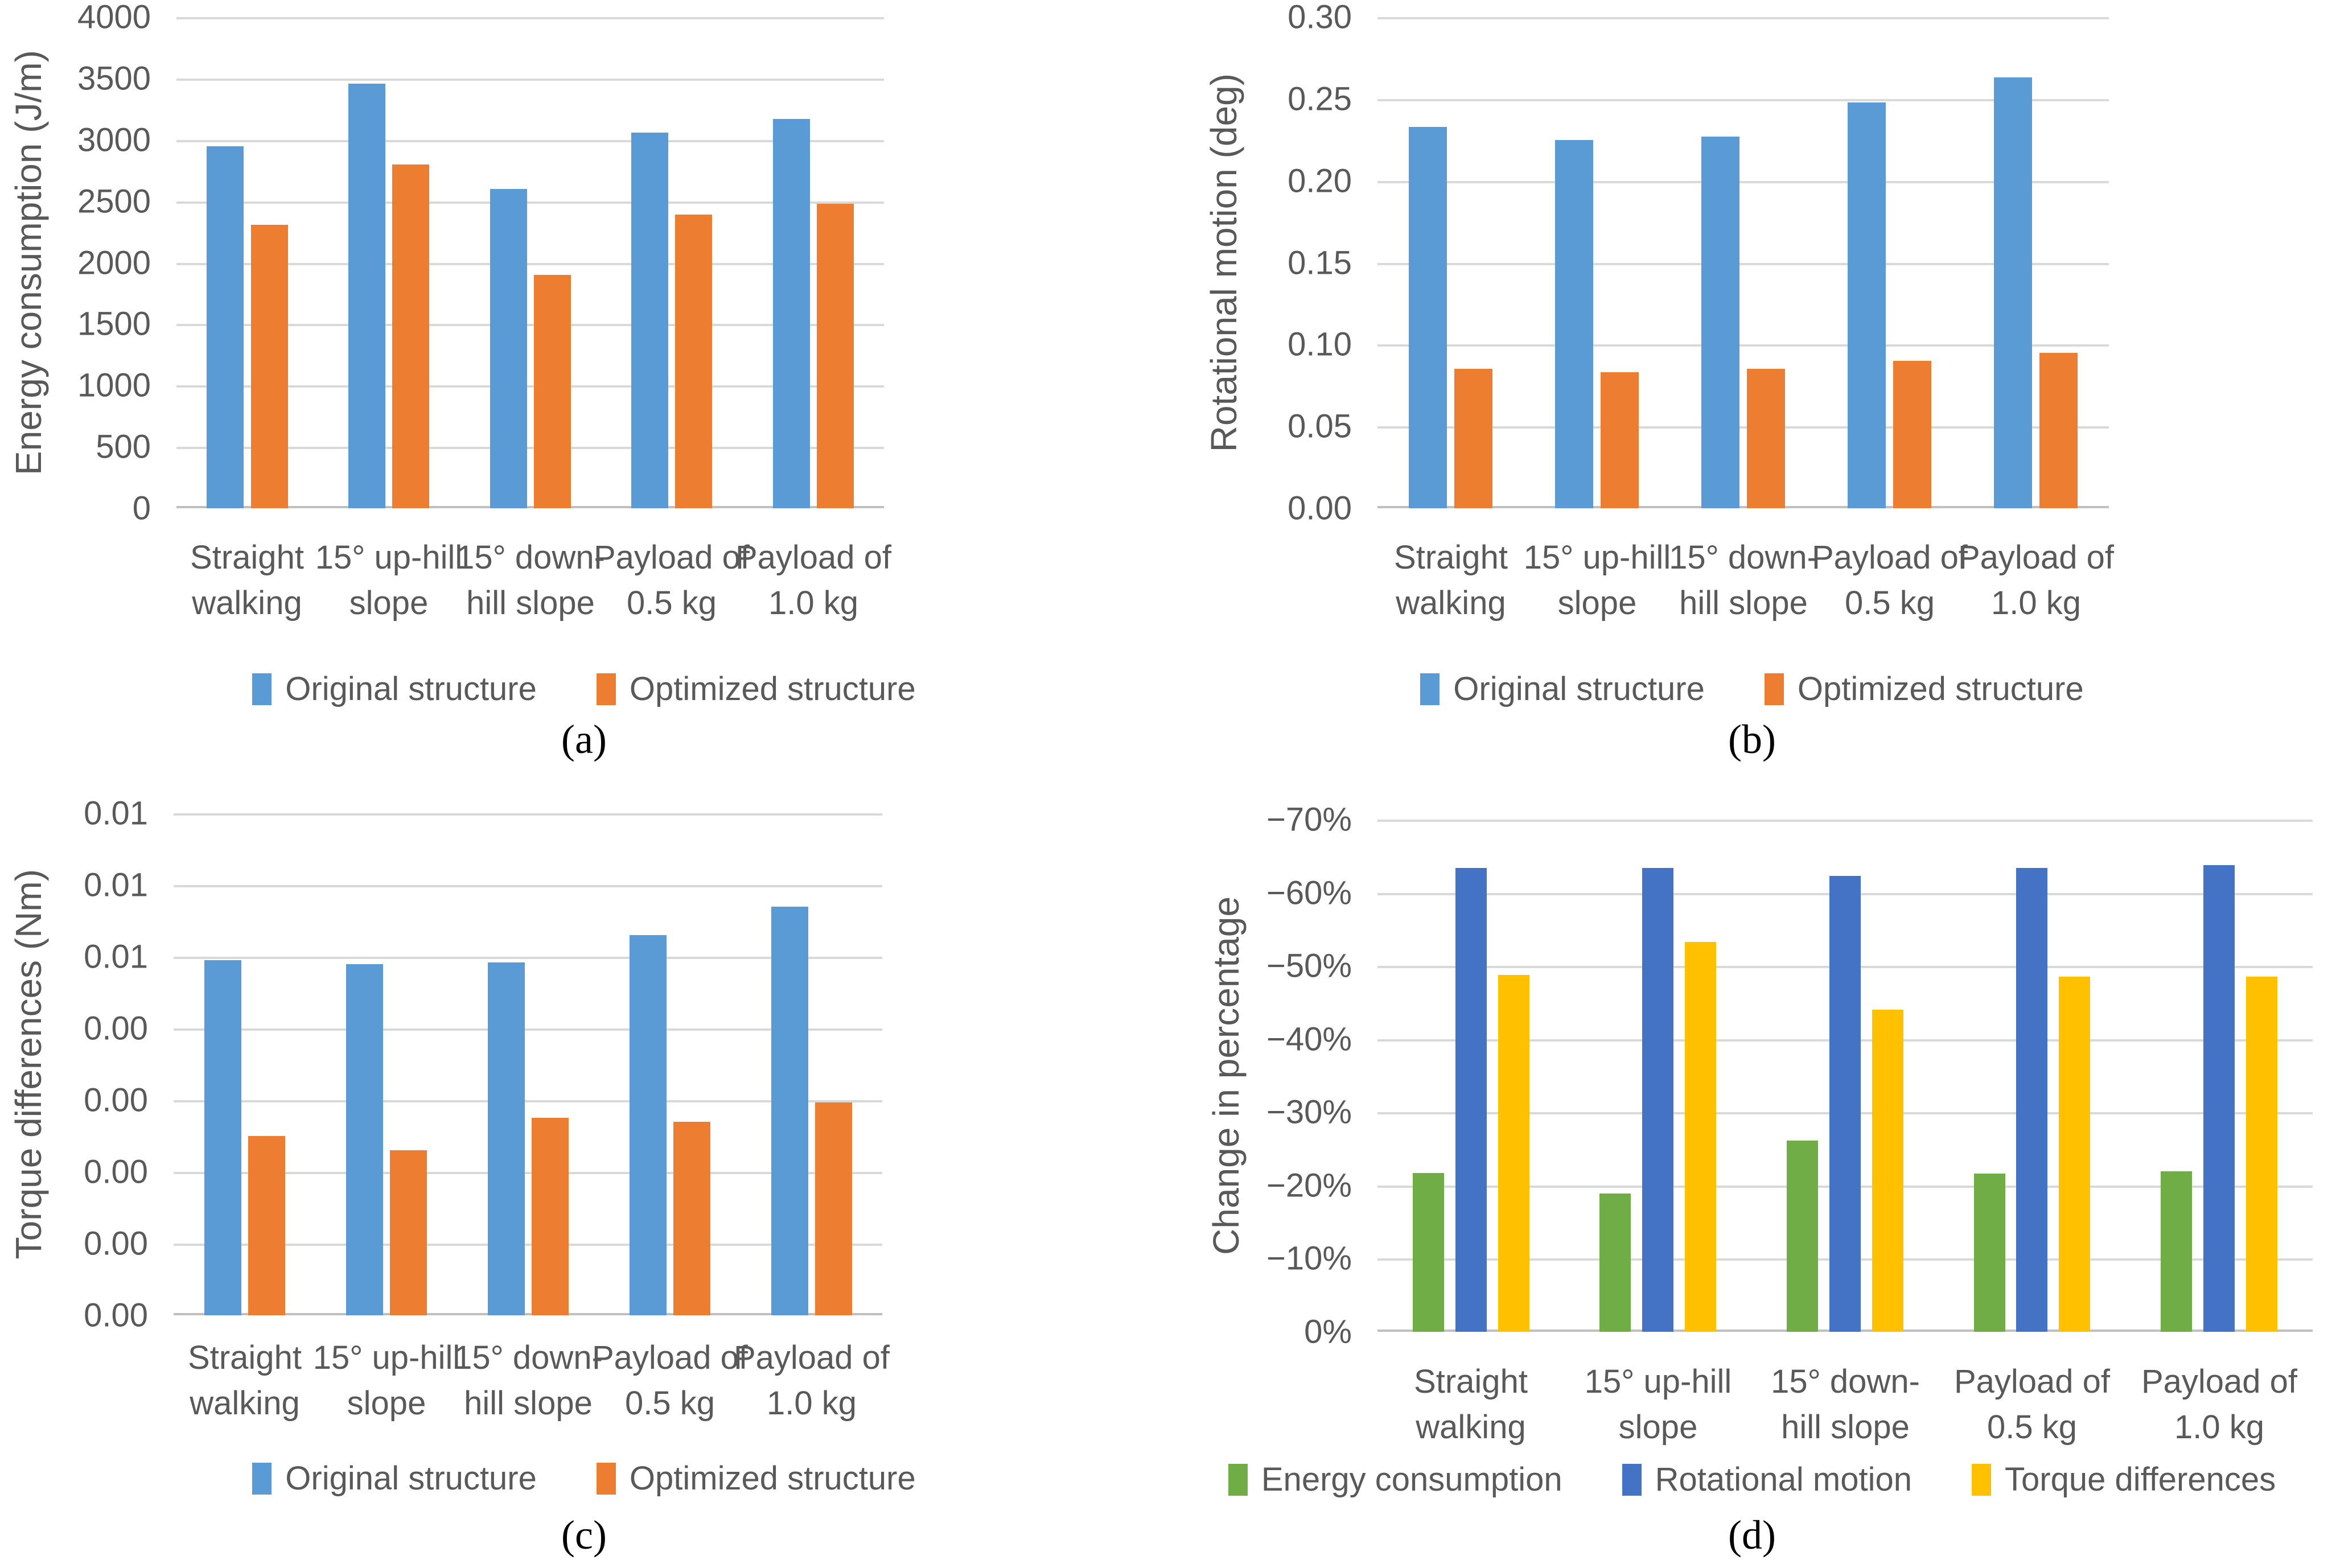 This screenshot has height=1568, width=2336. Describe the element at coordinates (1309, 893) in the screenshot. I see `y-tick-label: −60%` at that location.